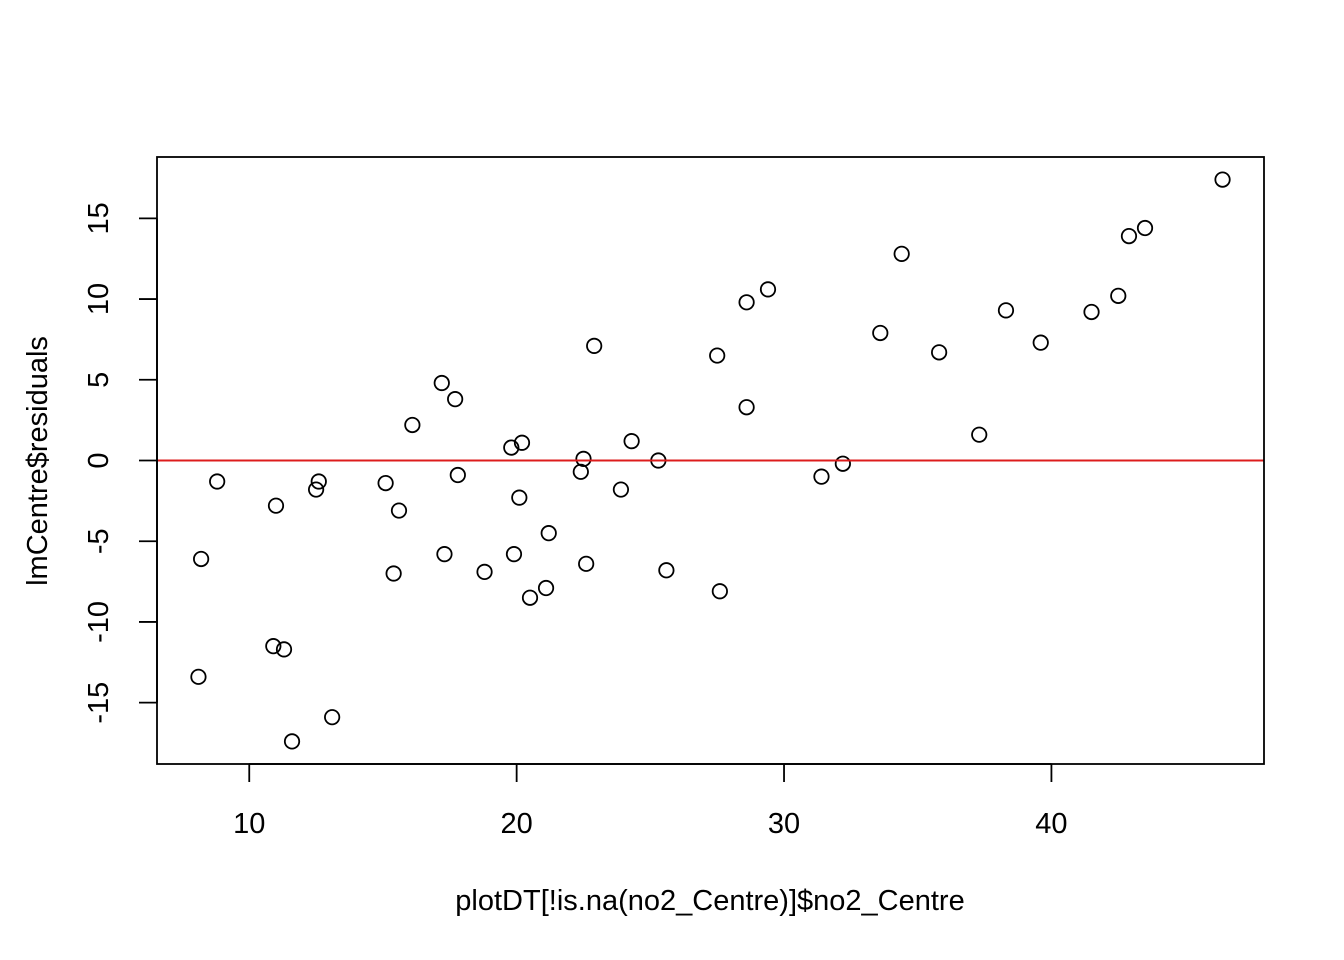  Describe the element at coordinates (517, 824) in the screenshot. I see `x-tick-label-20: 20` at that location.